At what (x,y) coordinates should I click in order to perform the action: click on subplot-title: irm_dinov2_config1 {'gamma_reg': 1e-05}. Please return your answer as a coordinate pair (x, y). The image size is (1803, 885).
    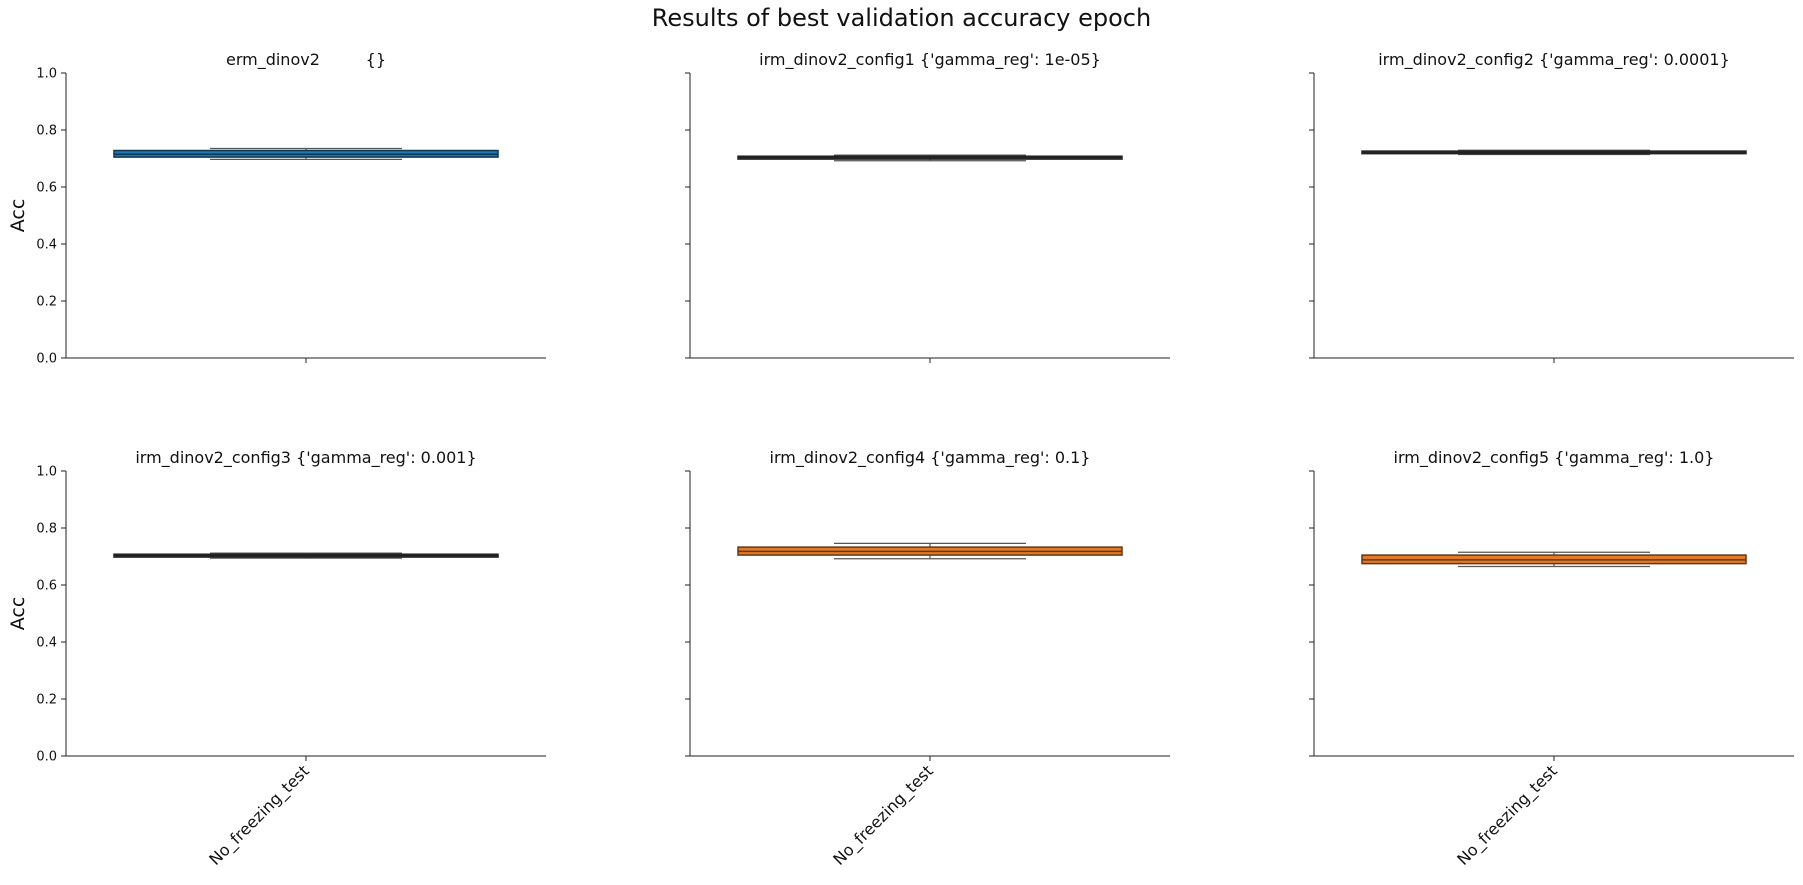
    Looking at the image, I should click on (930, 60).